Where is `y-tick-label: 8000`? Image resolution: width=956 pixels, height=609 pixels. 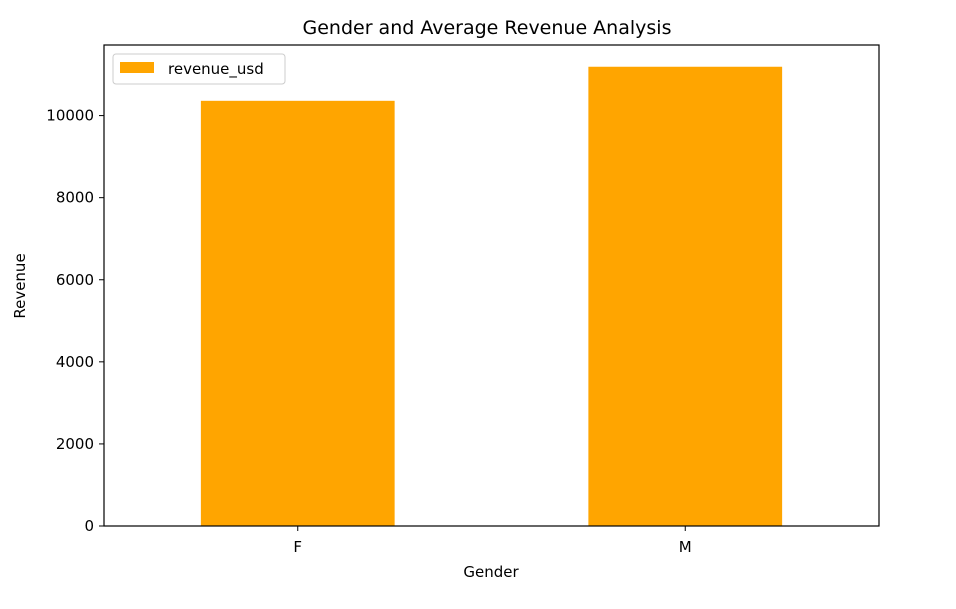
y-tick-label: 8000 is located at coordinates (75, 198).